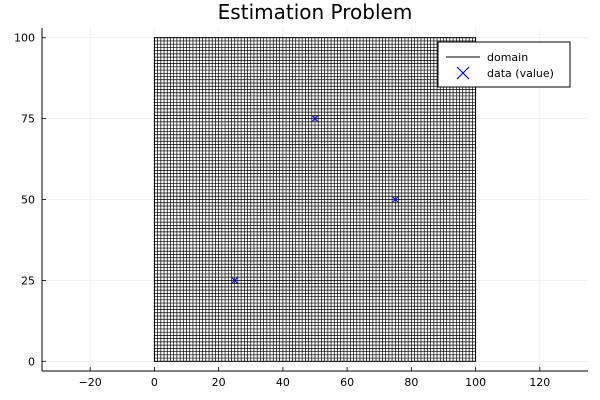 The image size is (600, 400). Describe the element at coordinates (28, 119) in the screenshot. I see `y-tick-label-3: 75` at that location.